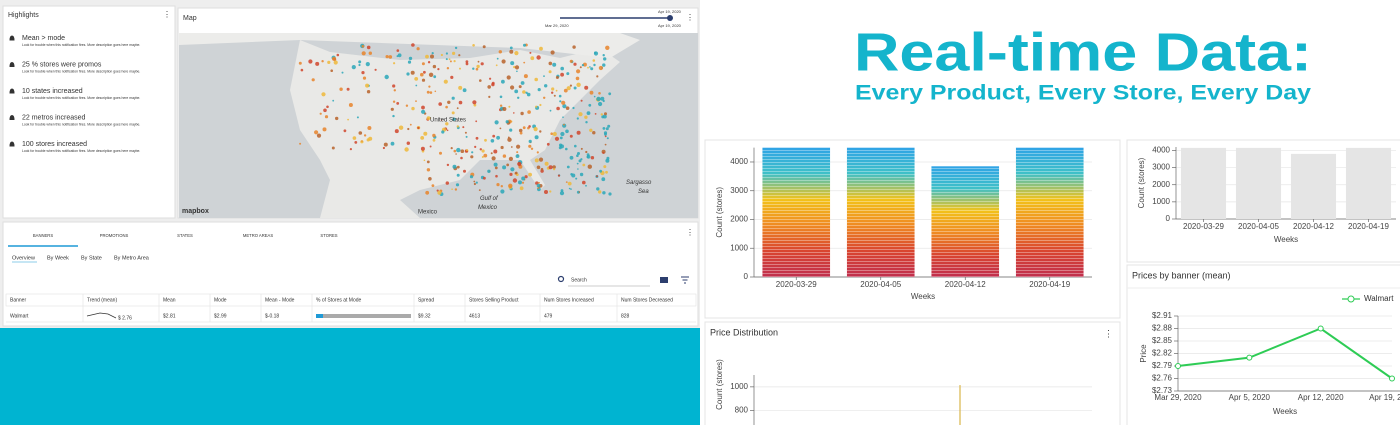 The height and width of the screenshot is (425, 1400). Describe the element at coordinates (363, 316) in the screenshot. I see `progress-track` at that location.